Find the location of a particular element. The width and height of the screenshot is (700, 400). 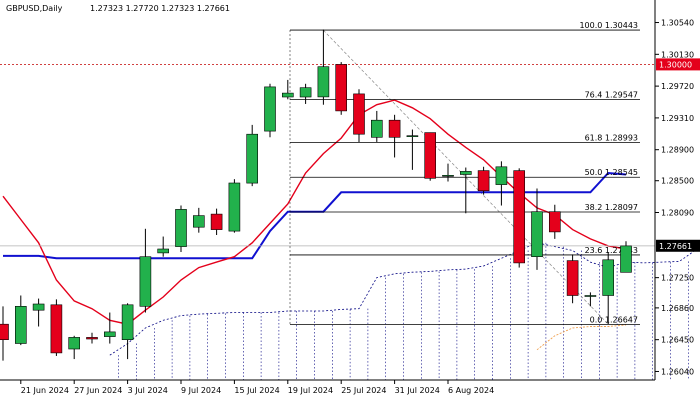

price-tick-label: 1.29720 is located at coordinates (677, 86).